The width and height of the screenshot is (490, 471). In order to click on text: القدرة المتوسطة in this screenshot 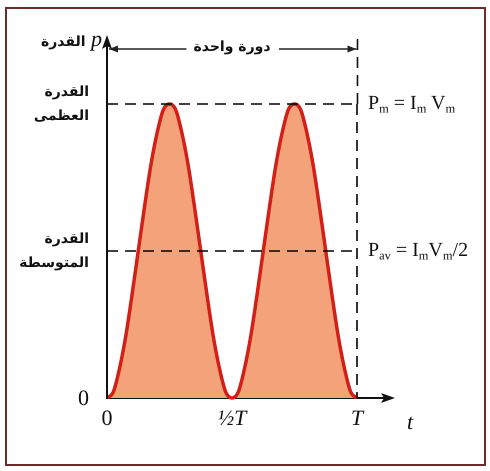, I will do `click(54, 251)`.